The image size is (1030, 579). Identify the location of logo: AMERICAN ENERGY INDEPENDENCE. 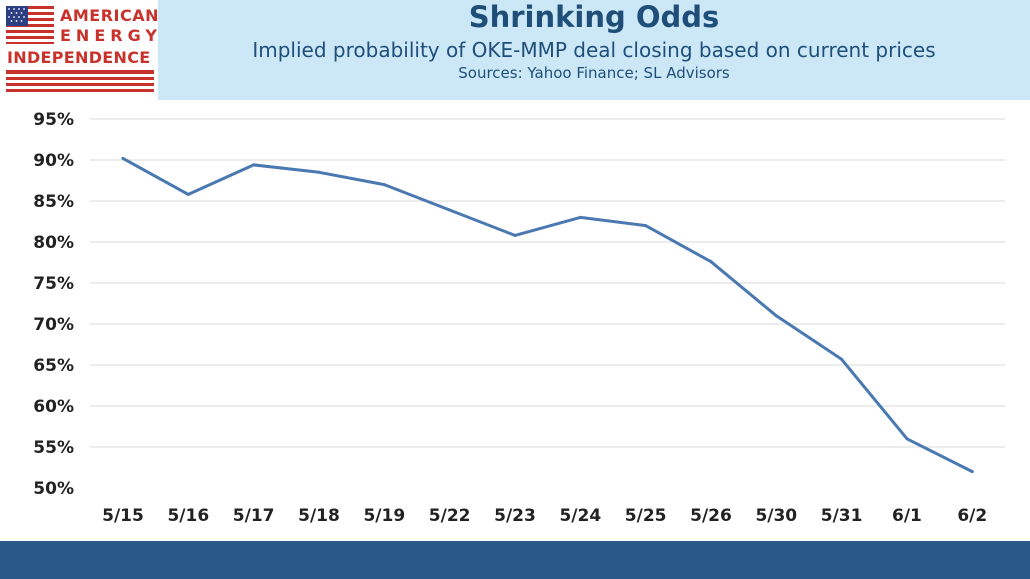
(80, 50).